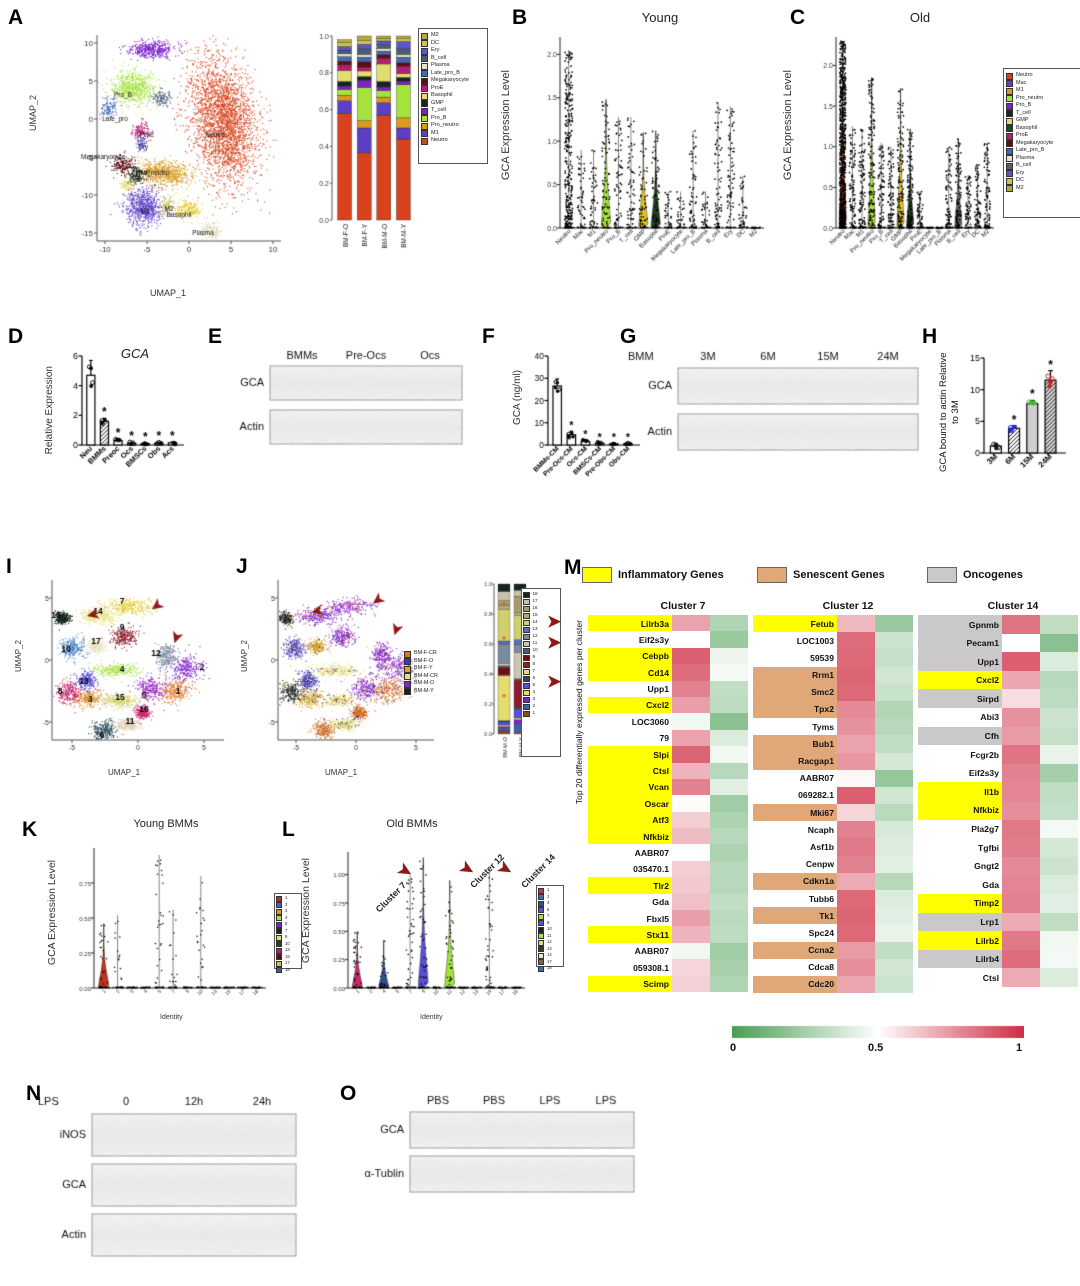 Image resolution: width=1080 pixels, height=1286 pixels. I want to click on legend-key-1: Inflammatory Genes, so click(653, 575).